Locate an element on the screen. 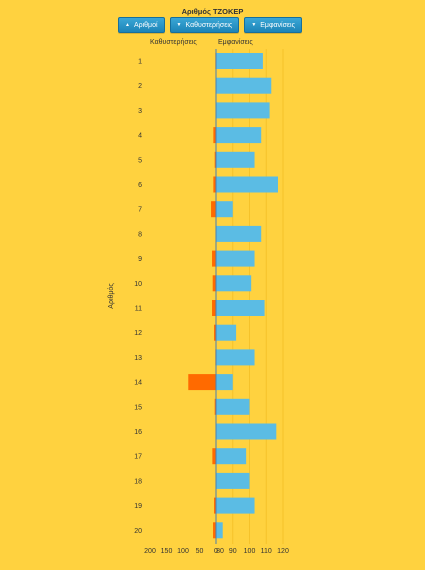 Image resolution: width=425 pixels, height=570 pixels. y-axis-label: Αριθμός is located at coordinates (111, 296).